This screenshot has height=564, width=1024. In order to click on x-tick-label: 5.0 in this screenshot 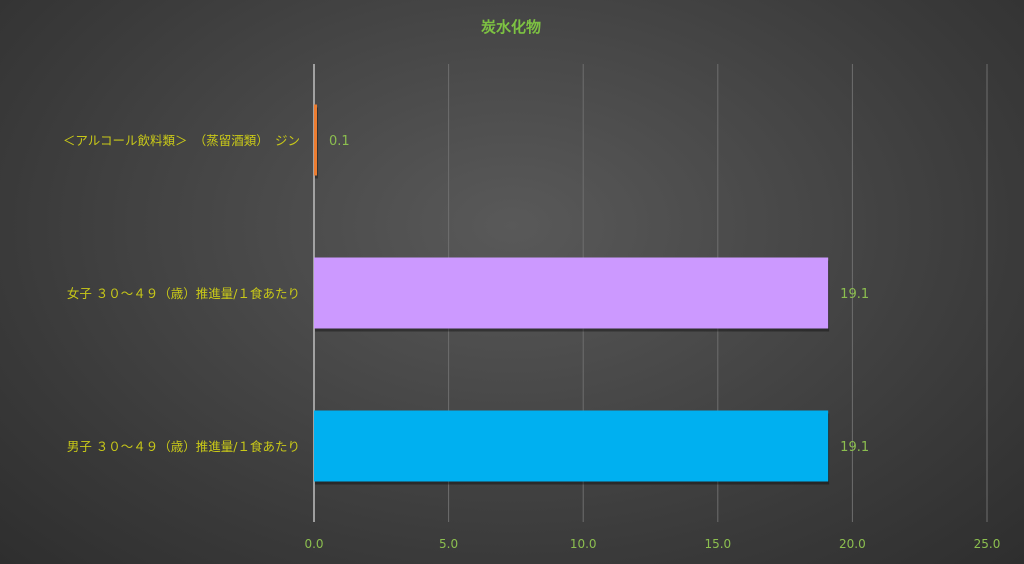, I will do `click(448, 544)`.